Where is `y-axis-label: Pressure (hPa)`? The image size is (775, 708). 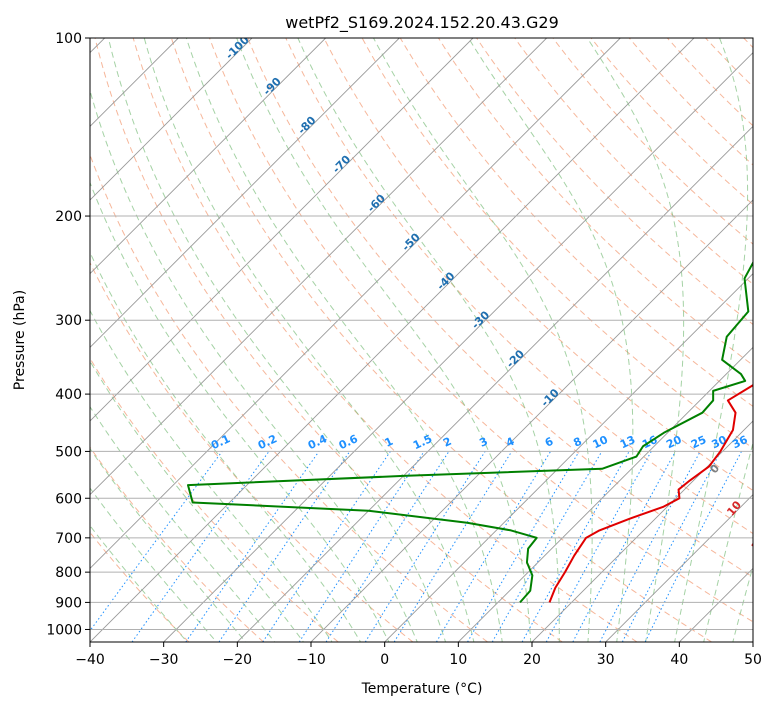
y-axis-label: Pressure (hPa) is located at coordinates (20, 340).